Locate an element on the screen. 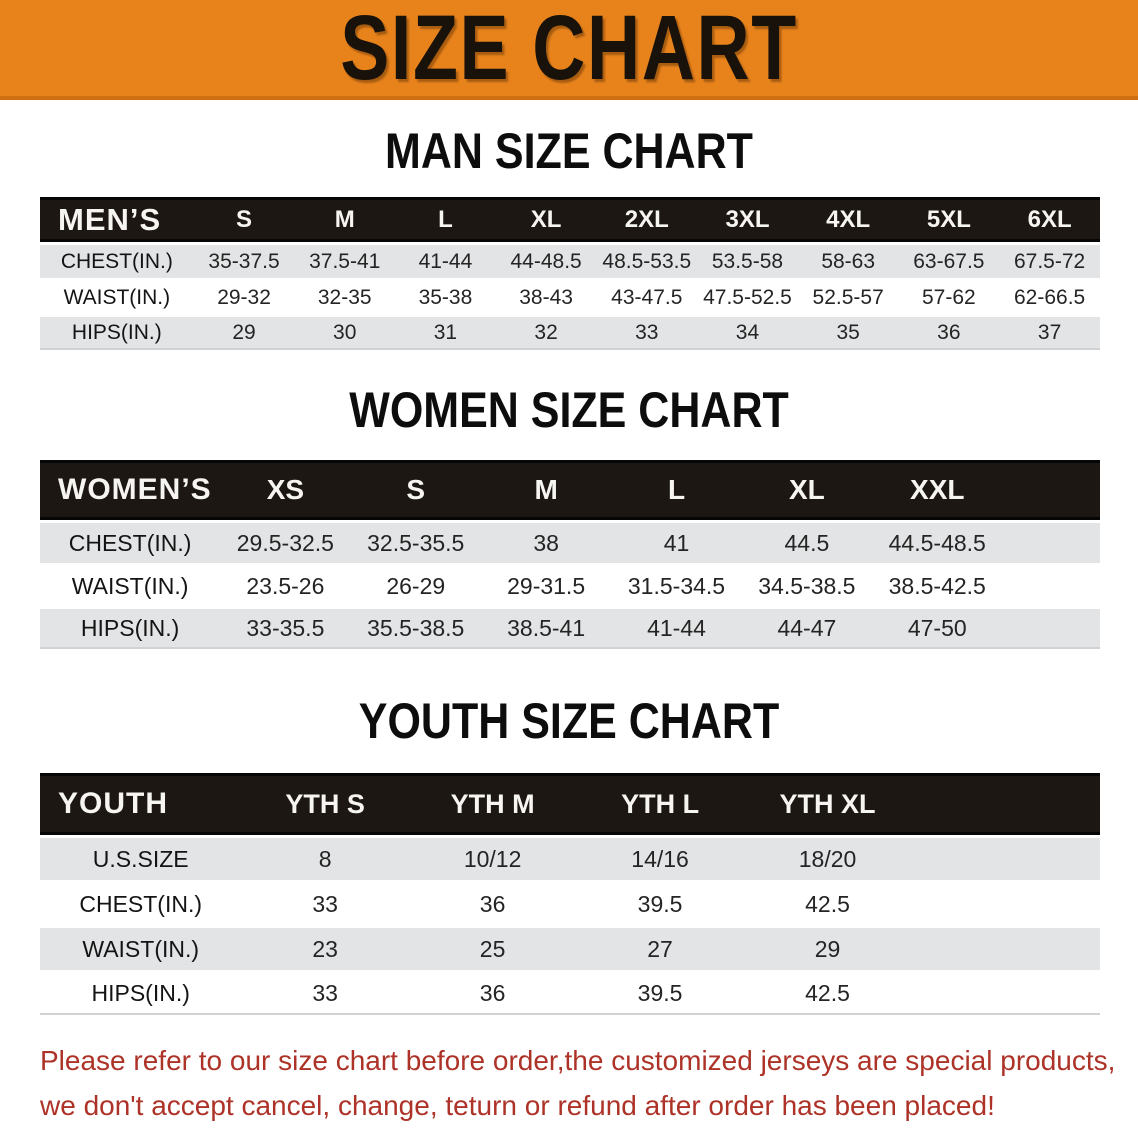 Image resolution: width=1138 pixels, height=1132 pixels. size-value-cell: 44.5 is located at coordinates (807, 543).